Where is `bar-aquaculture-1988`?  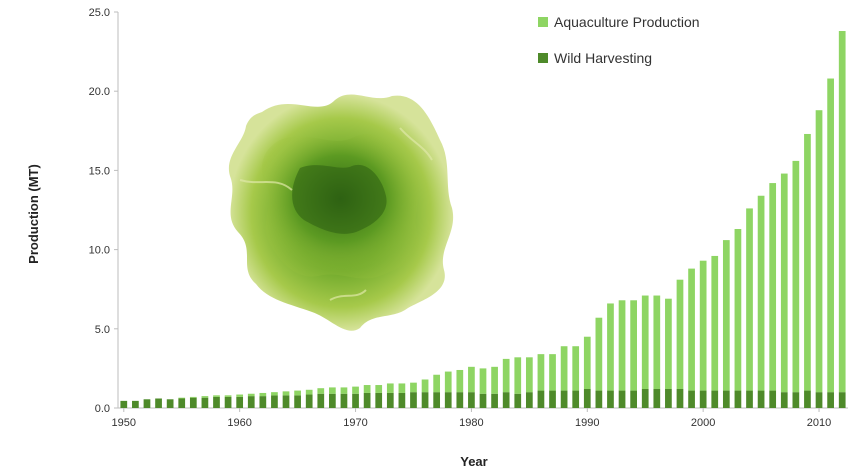
bar-aquaculture-1988 is located at coordinates (564, 368).